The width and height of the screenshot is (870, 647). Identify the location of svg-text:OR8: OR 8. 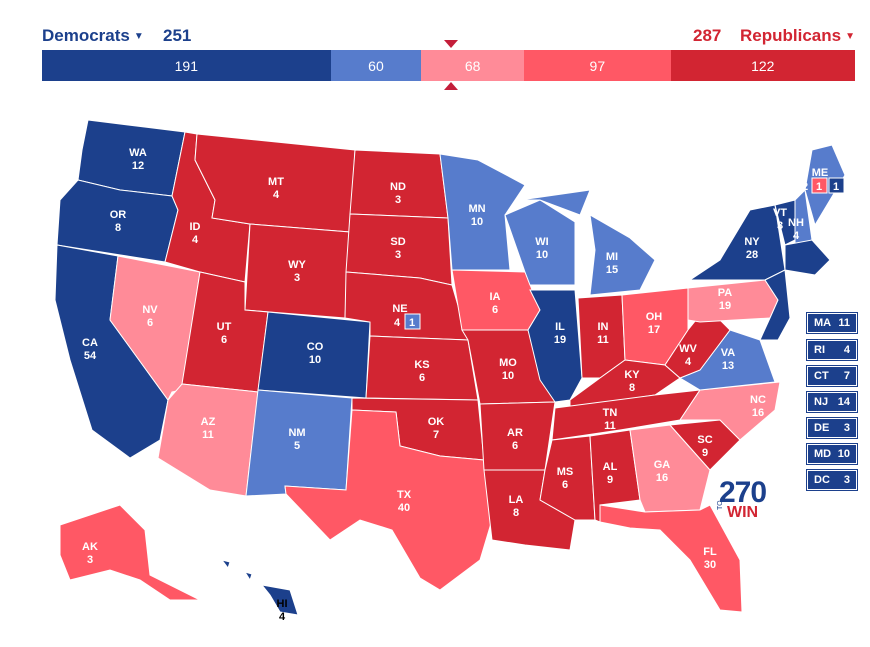
(118, 221).